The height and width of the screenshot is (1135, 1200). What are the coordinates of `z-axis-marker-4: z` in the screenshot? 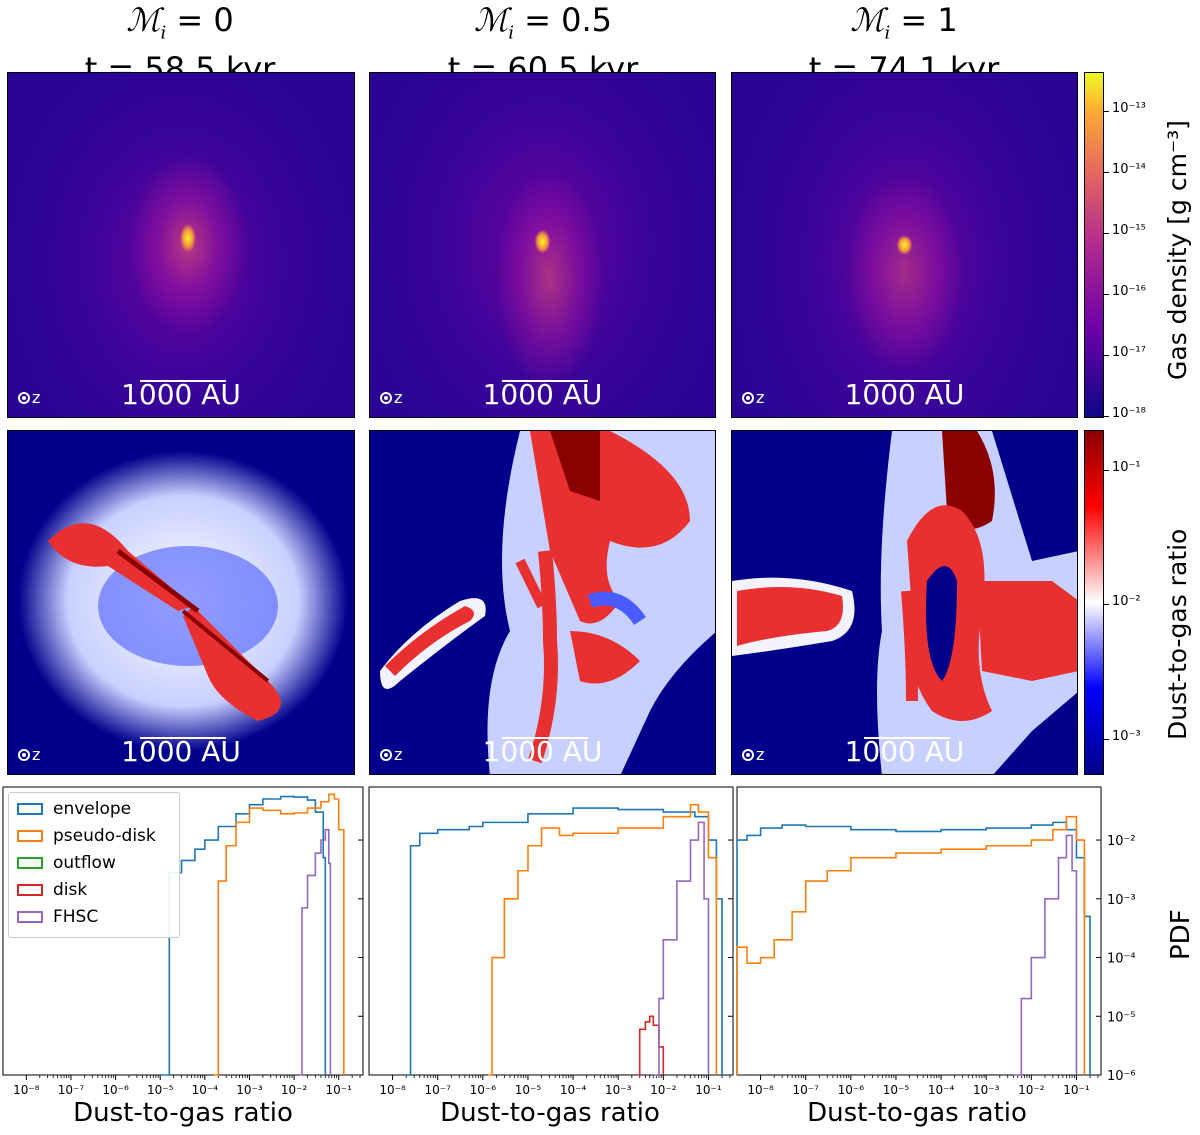 It's located at (29, 754).